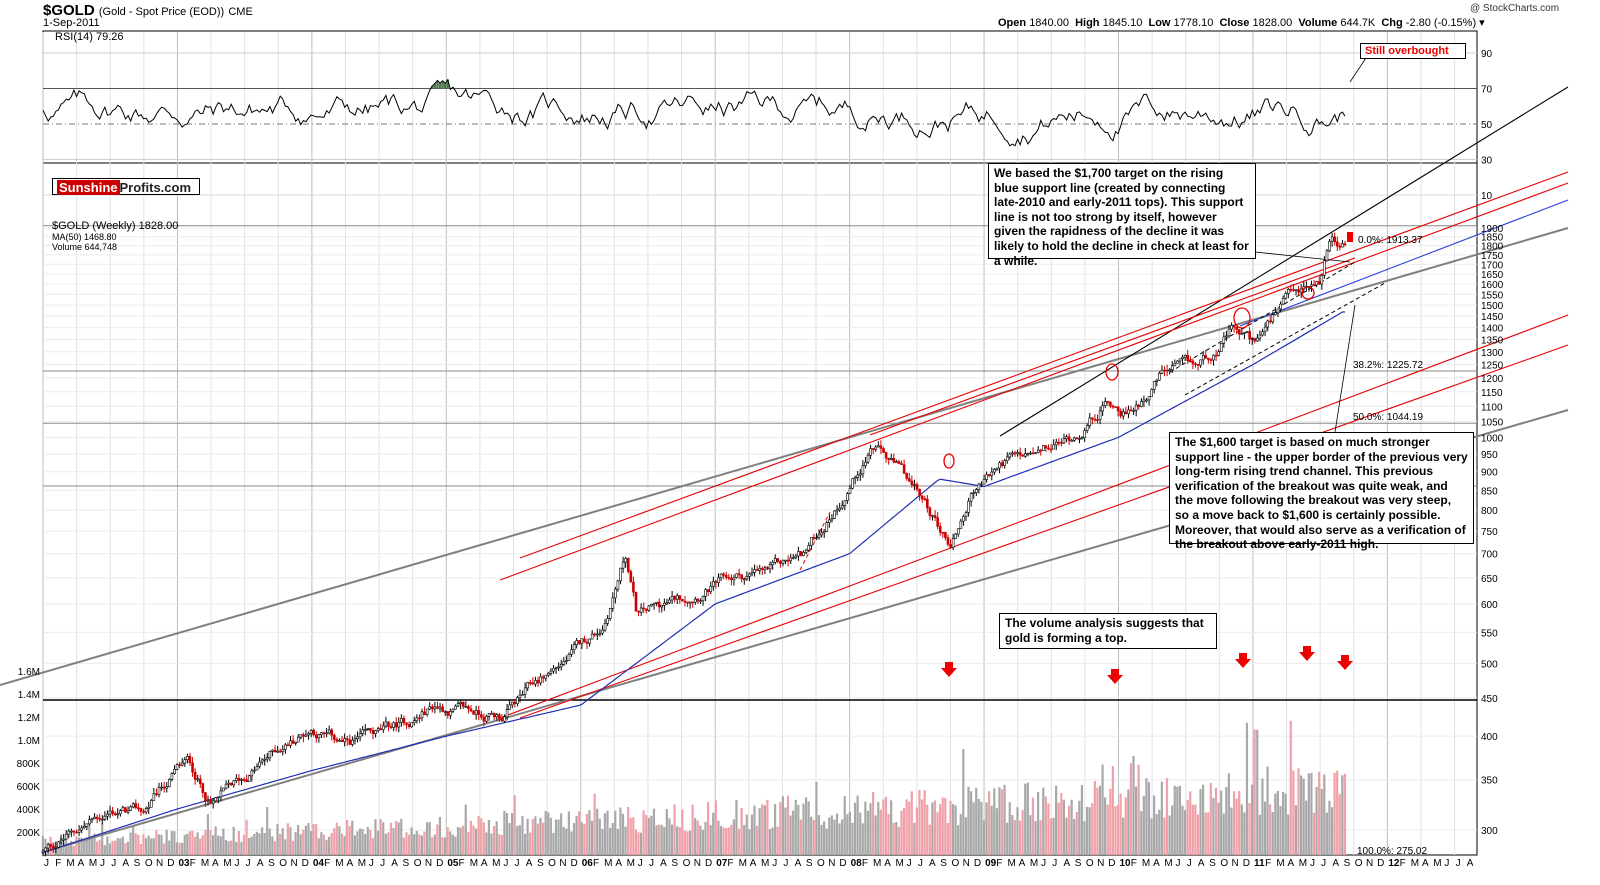  I want to click on x-tick-label: J, so click(248, 863).